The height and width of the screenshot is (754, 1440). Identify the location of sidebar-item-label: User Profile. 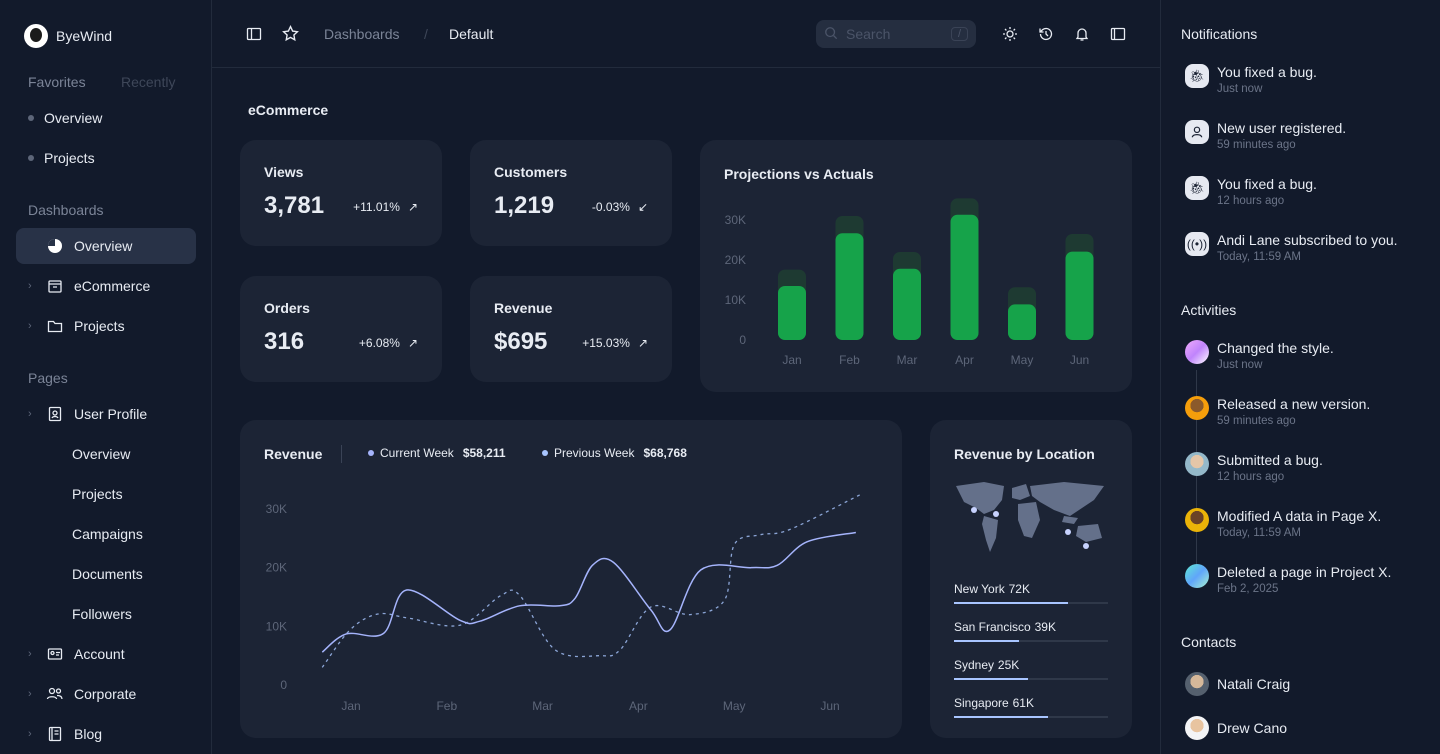
(111, 414).